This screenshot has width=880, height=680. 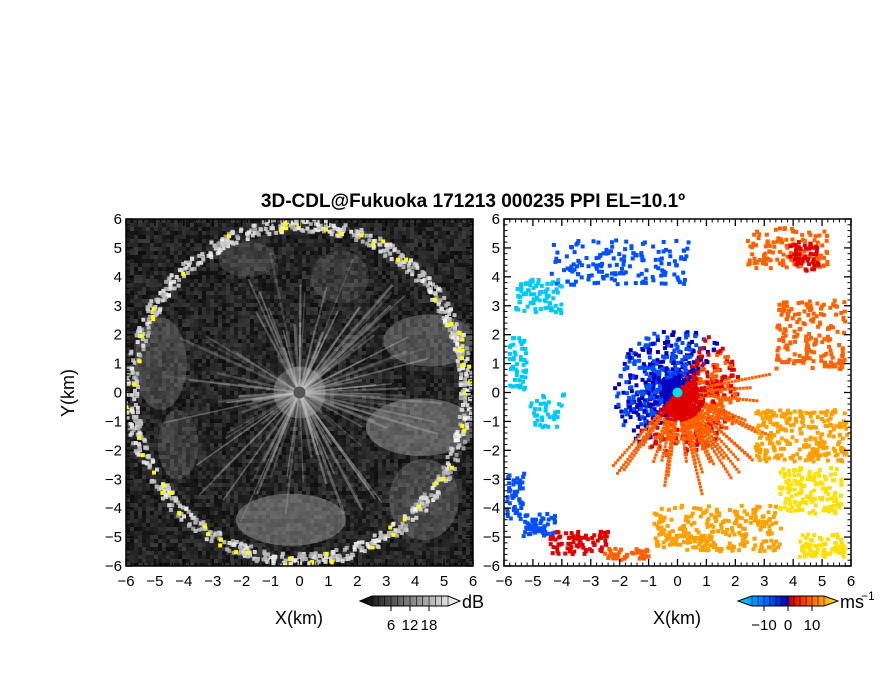 I want to click on right-xlabel: X(km), so click(x=677, y=618).